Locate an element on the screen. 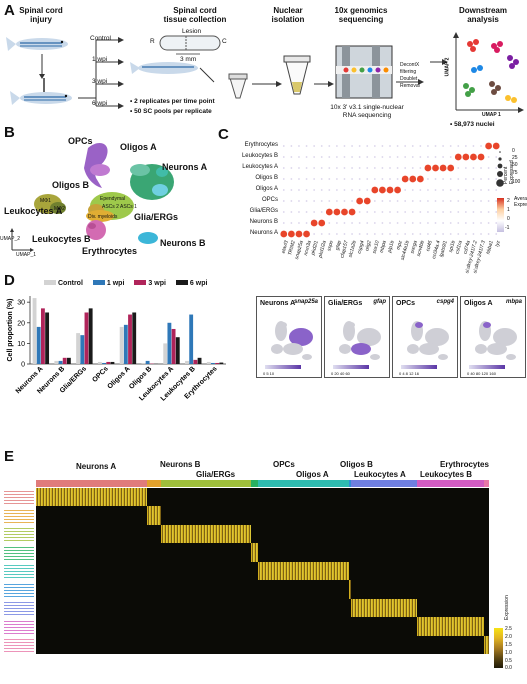 The width and height of the screenshot is (527, 684). feature-plot-cspg4: cspg4 0 4 8 12 16 is located at coordinates (425, 337).